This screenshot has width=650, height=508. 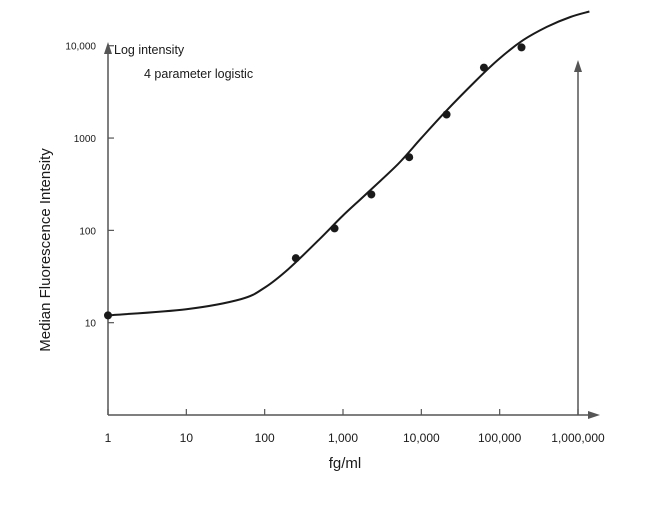 What do you see at coordinates (421, 438) in the screenshot?
I see `x-tick-label: 10,000` at bounding box center [421, 438].